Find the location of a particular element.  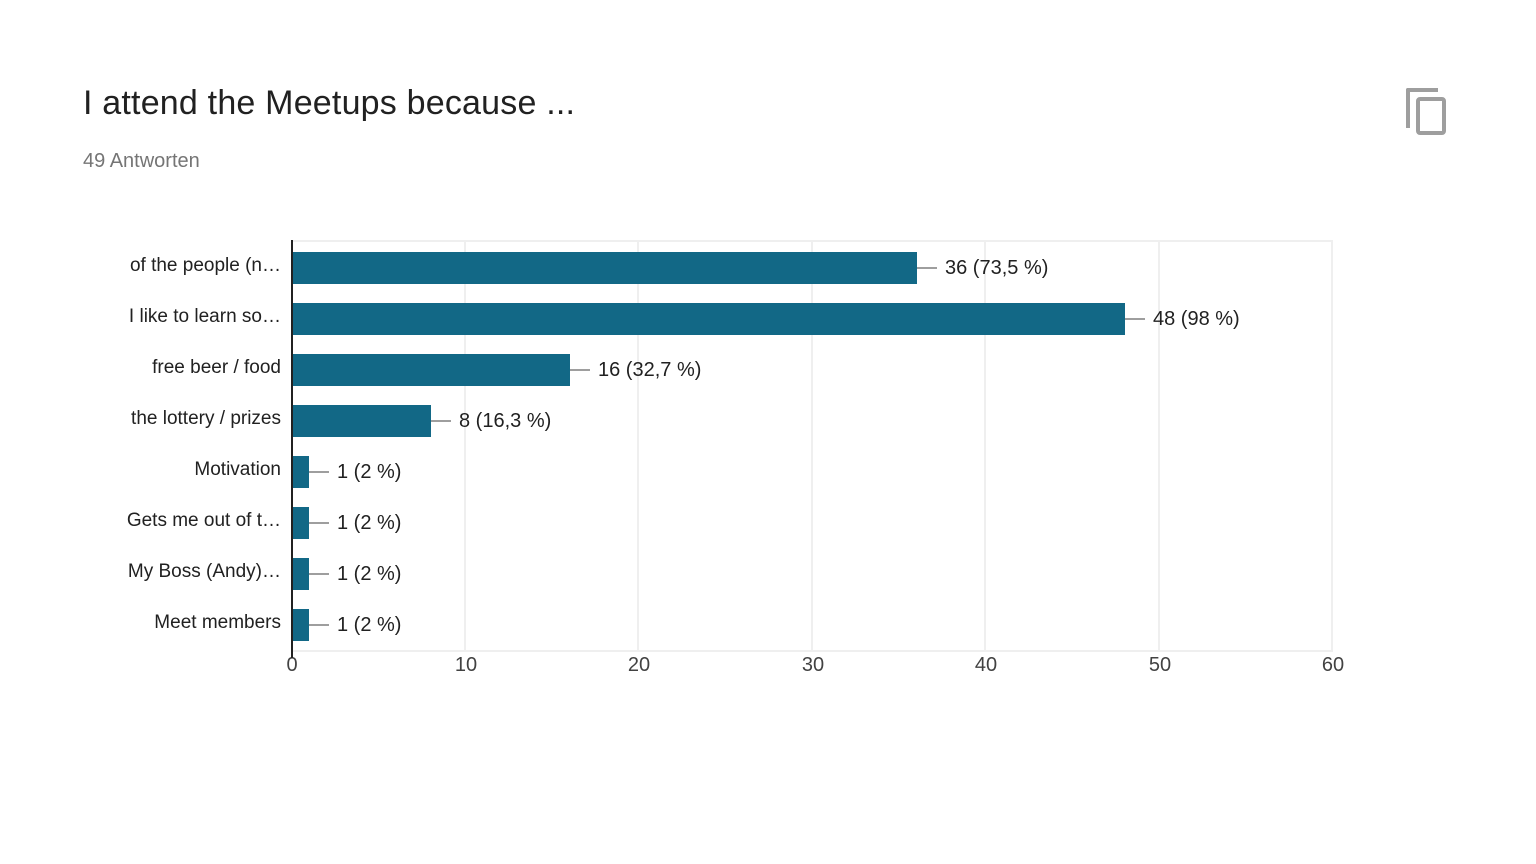

x-tick-label: 50 is located at coordinates (1160, 665).